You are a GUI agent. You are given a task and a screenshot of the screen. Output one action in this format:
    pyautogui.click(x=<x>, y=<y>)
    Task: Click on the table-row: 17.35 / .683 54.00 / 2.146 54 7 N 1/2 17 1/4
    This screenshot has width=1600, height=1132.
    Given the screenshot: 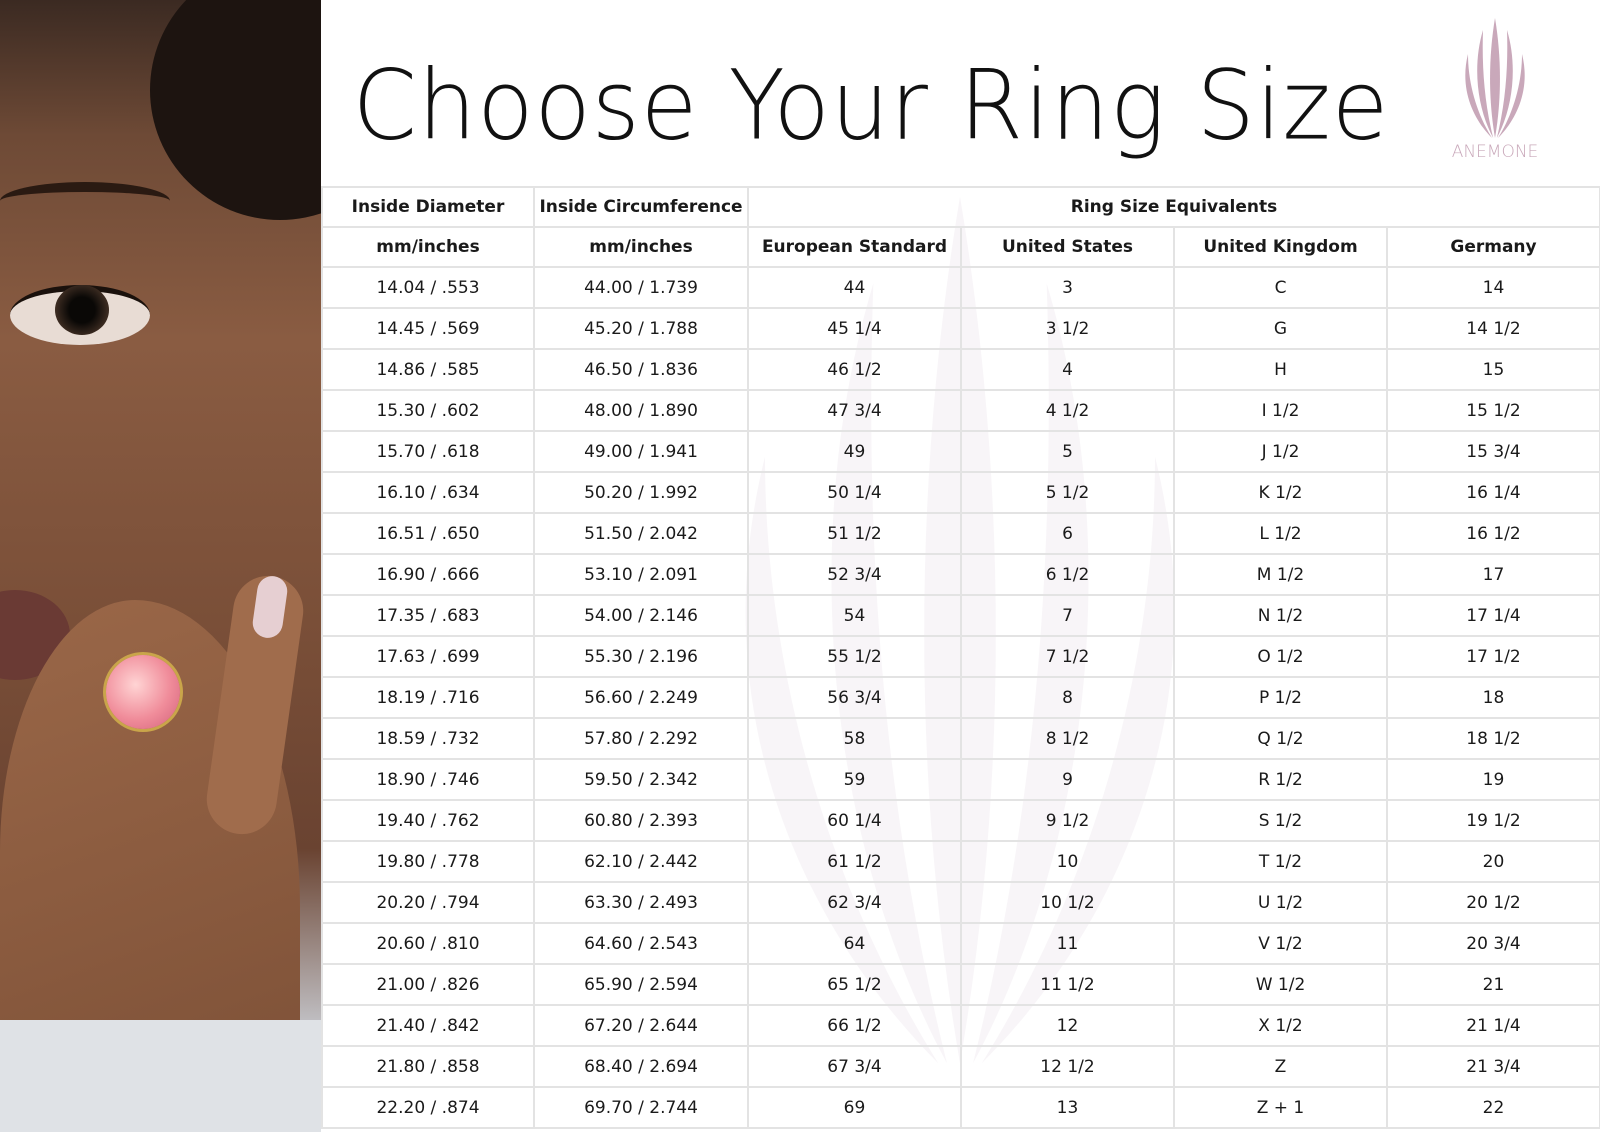 What is the action you would take?
    pyautogui.click(x=960, y=615)
    